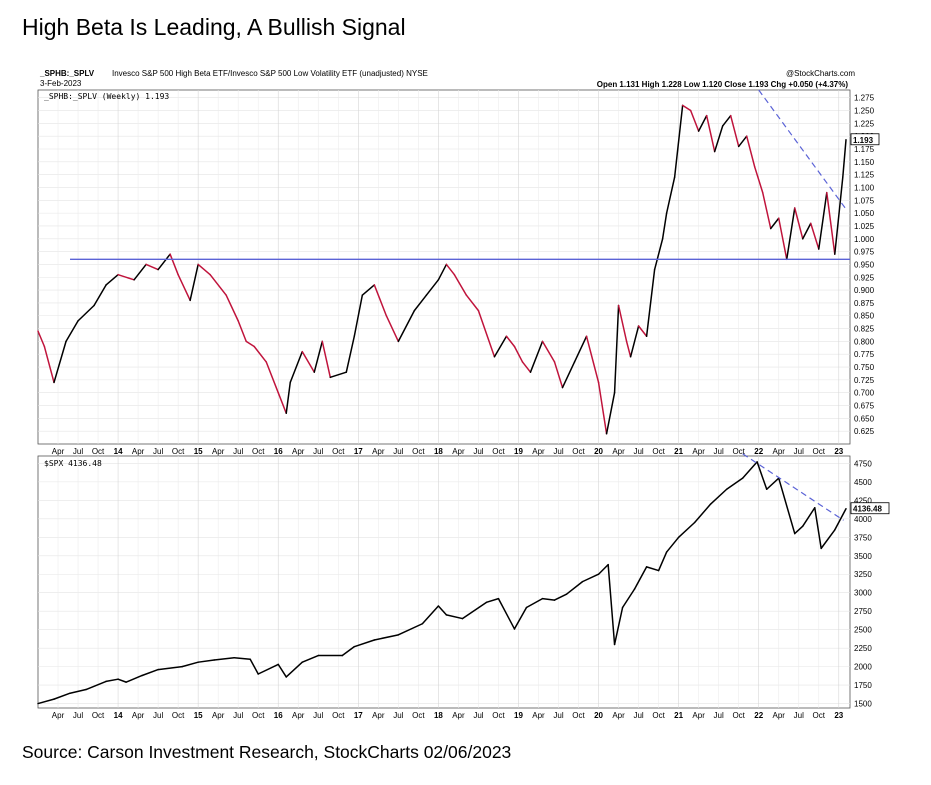  What do you see at coordinates (863, 667) in the screenshot?
I see `spx-y-tick-label: 2000` at bounding box center [863, 667].